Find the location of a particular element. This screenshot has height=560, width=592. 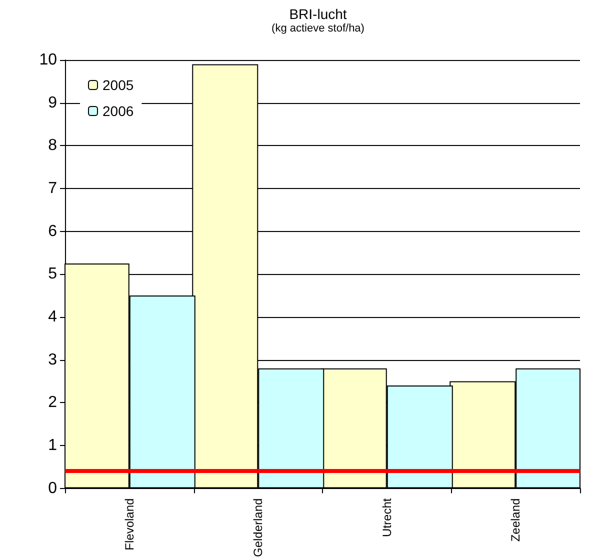

y-tick-label: 9 is located at coordinates (53, 103).